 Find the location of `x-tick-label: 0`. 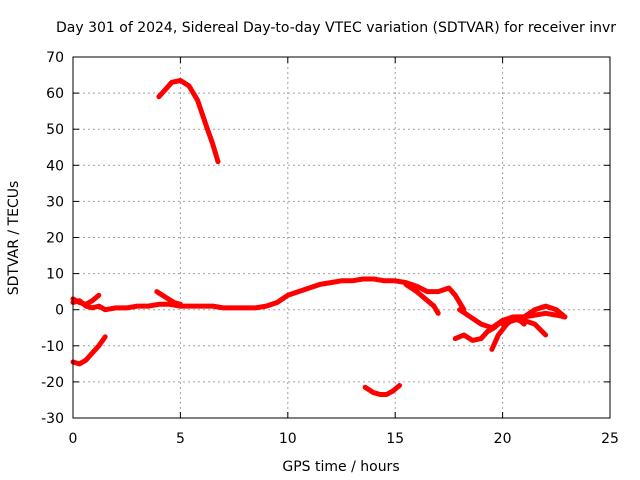

x-tick-label: 0 is located at coordinates (73, 439).